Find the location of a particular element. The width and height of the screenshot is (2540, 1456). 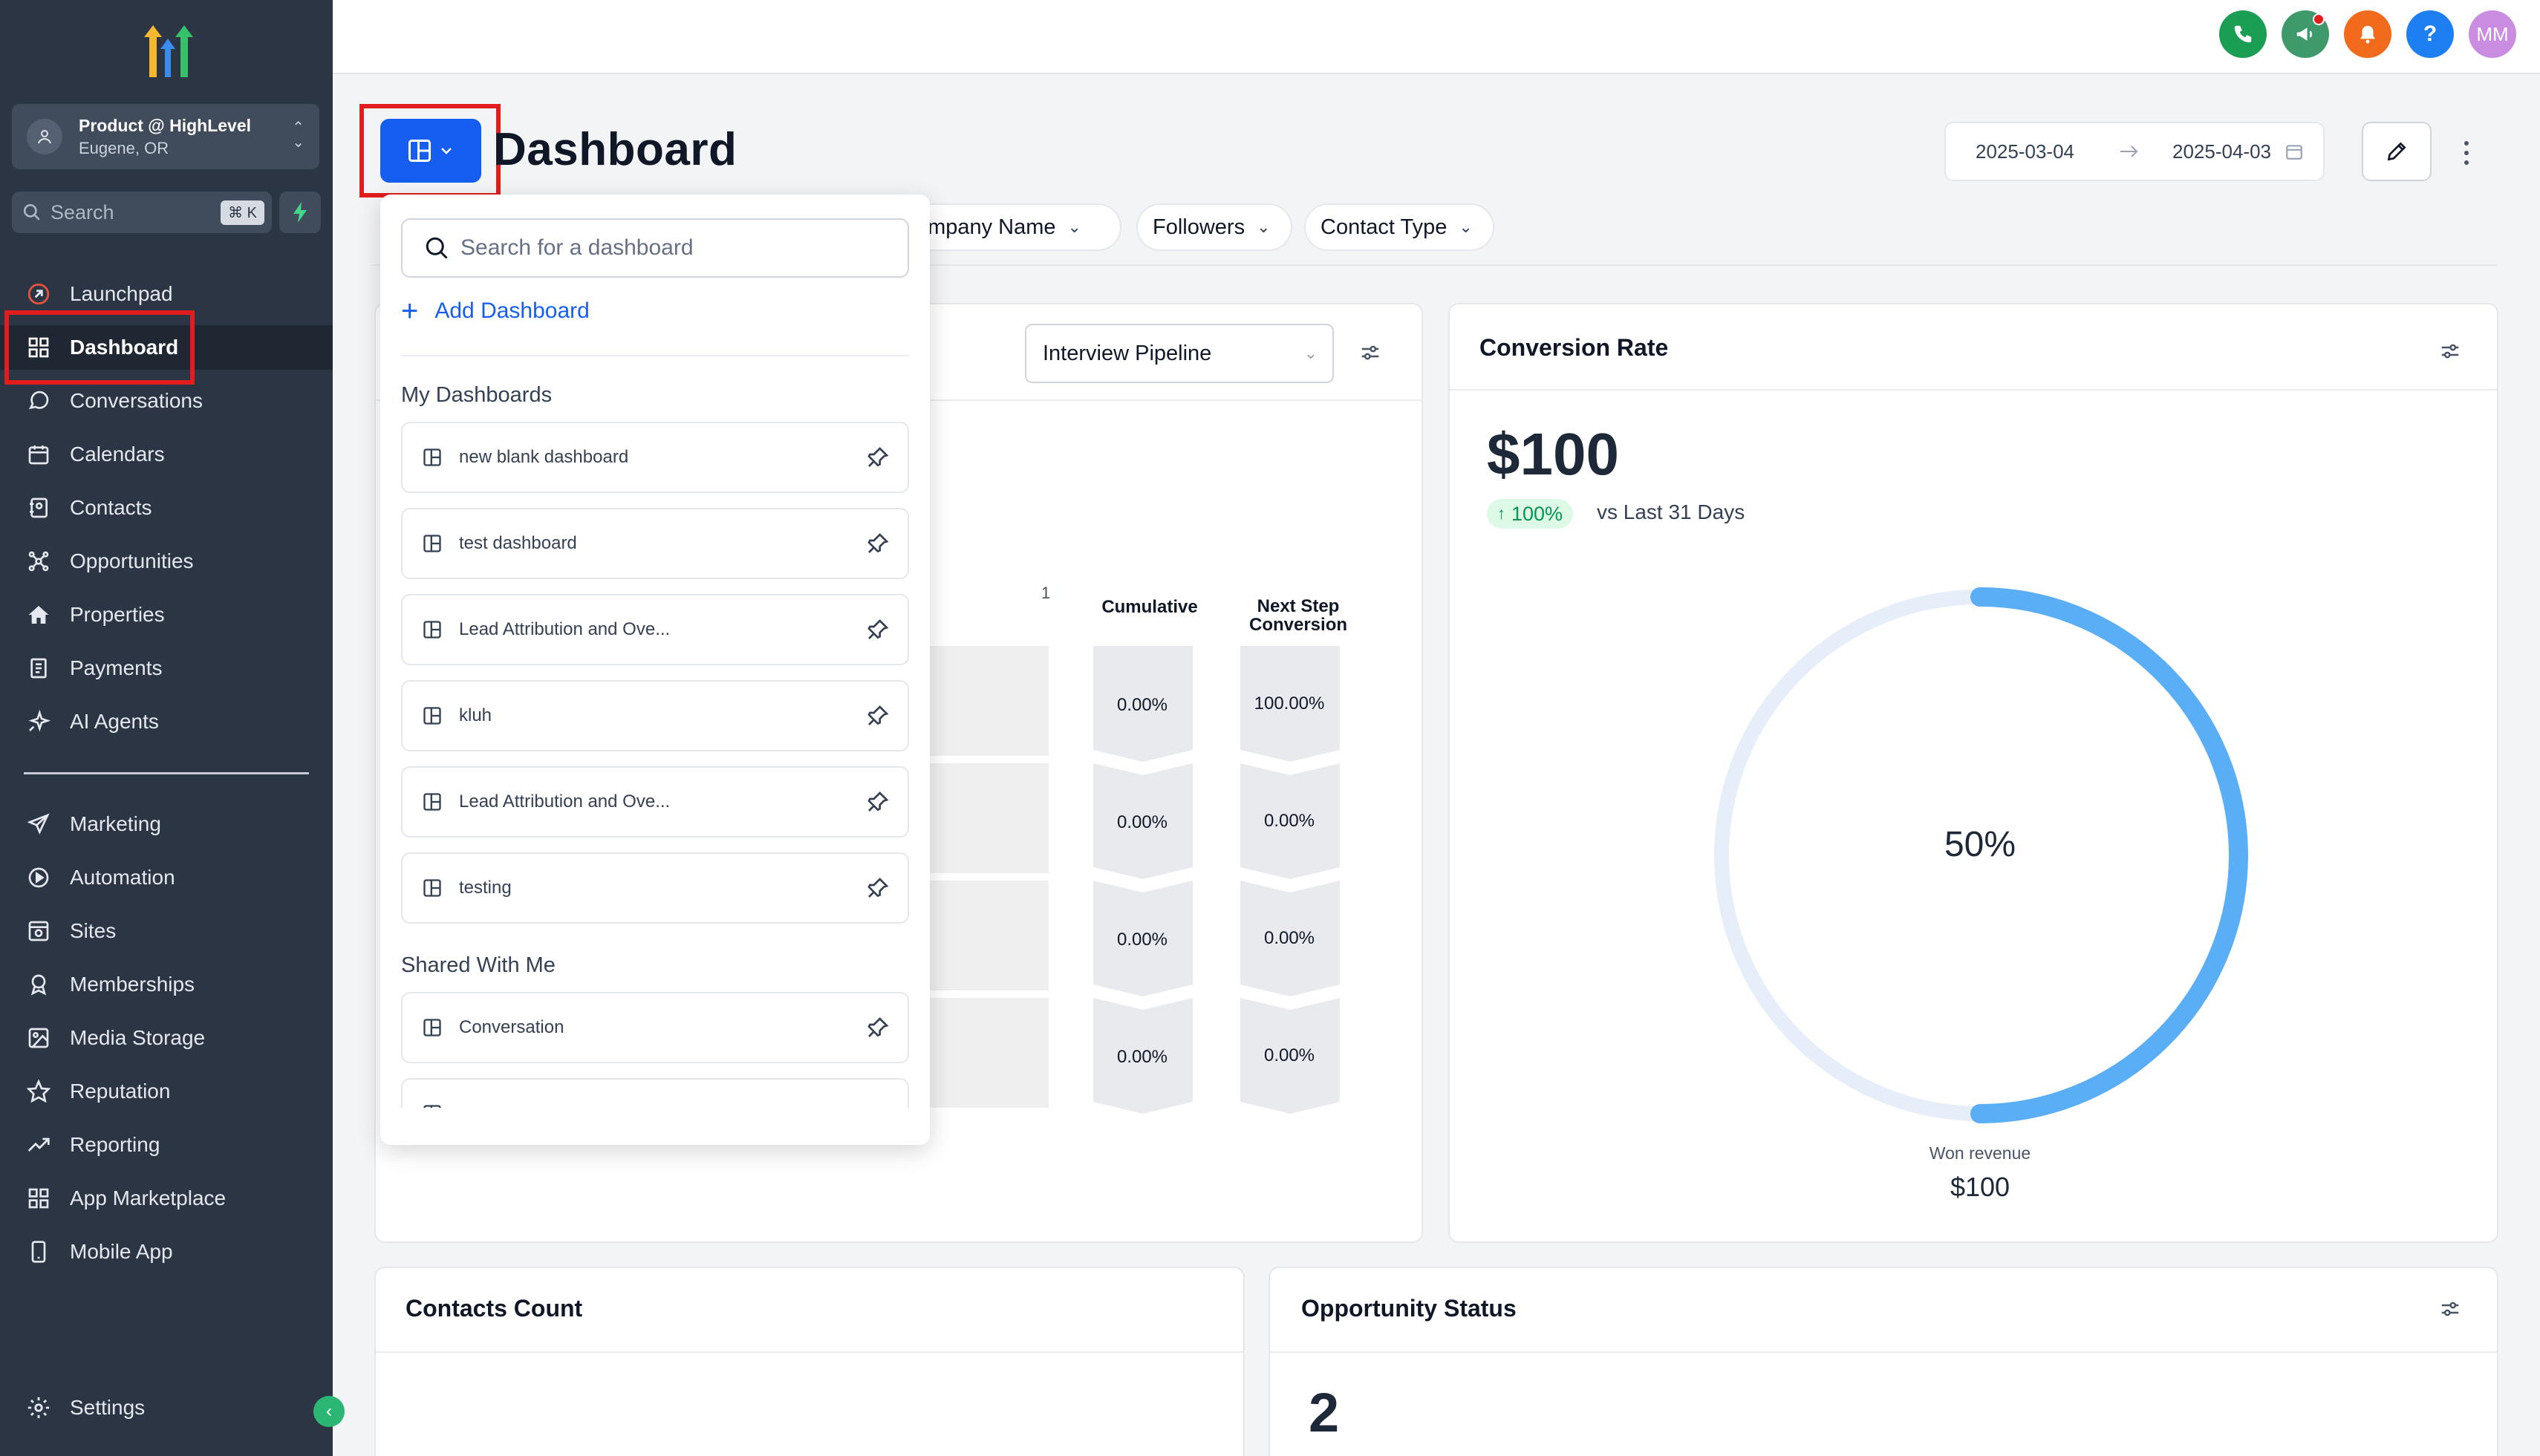

sidebar-item-label: Memberships is located at coordinates (132, 985).